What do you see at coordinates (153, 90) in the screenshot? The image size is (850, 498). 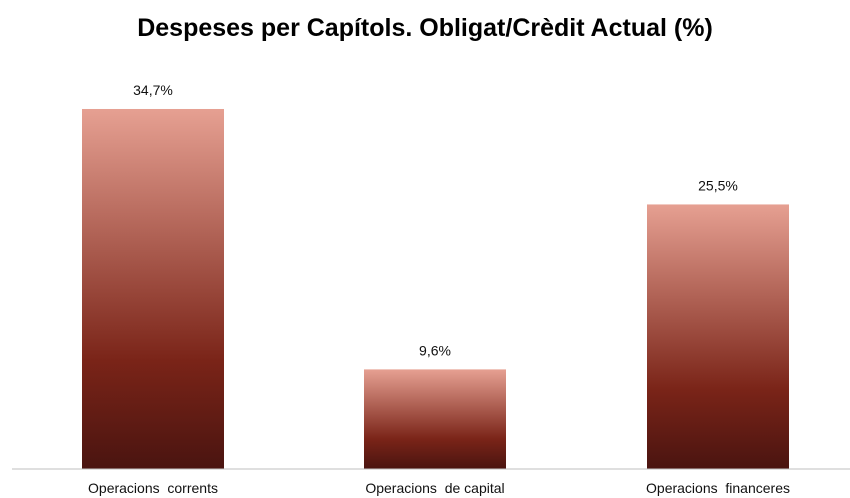 I see `data-label-1: 34,7%` at bounding box center [153, 90].